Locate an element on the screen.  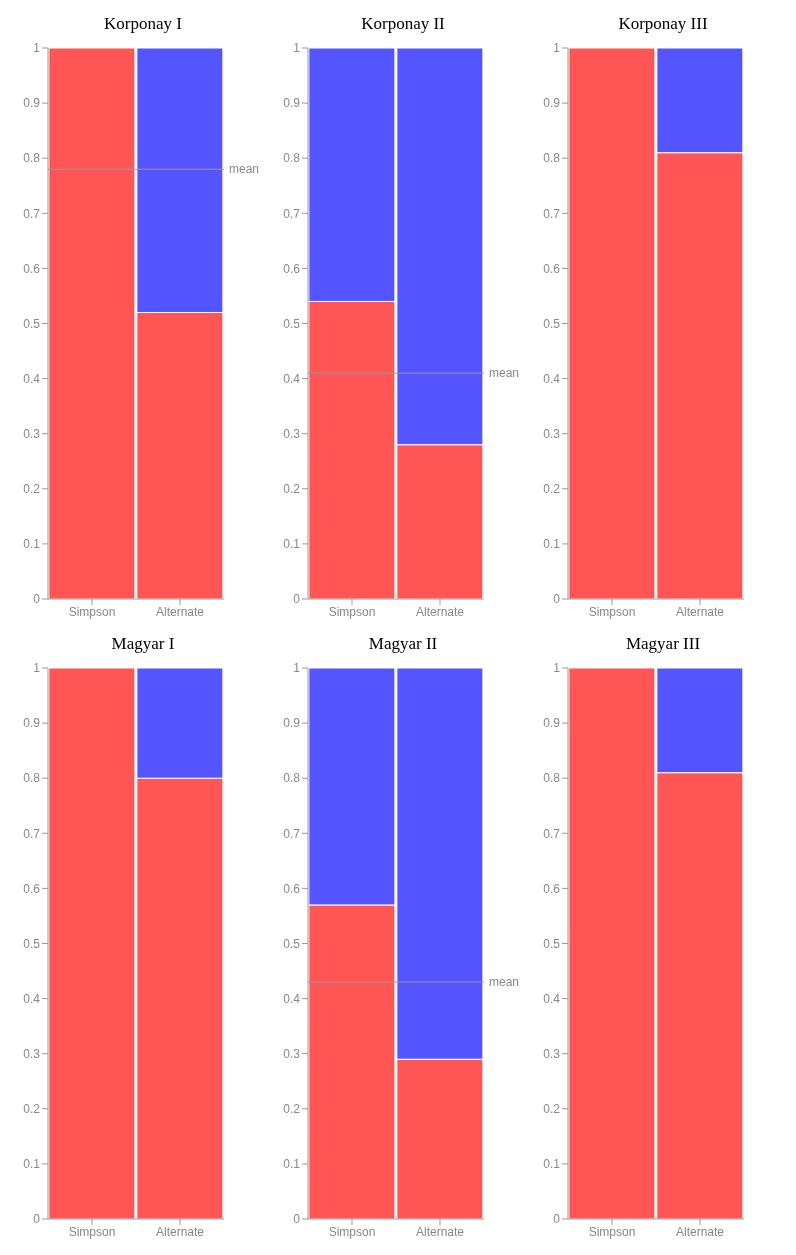
chart-title: Magyar II is located at coordinates (403, 644).